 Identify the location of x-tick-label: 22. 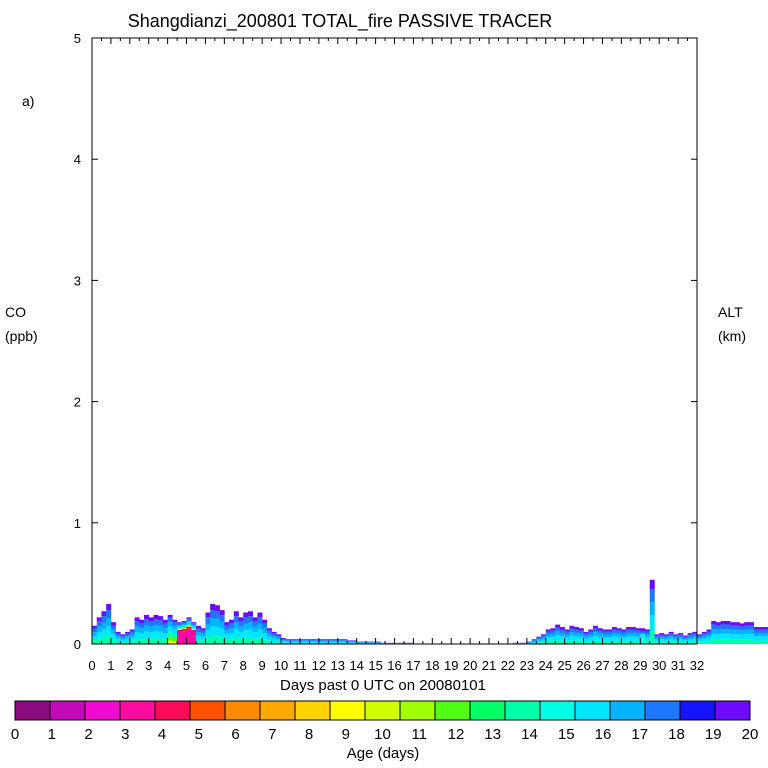
(508, 665).